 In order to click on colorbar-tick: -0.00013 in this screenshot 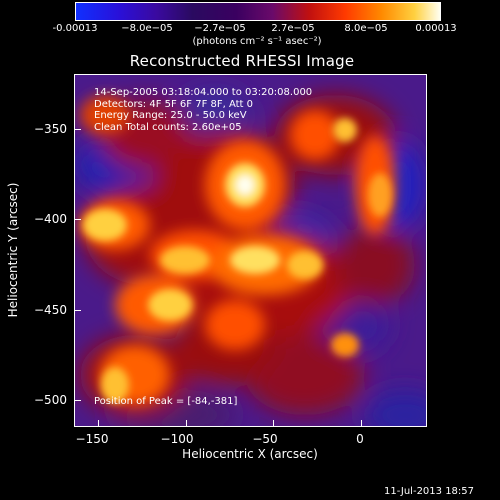, I will do `click(75, 28)`.